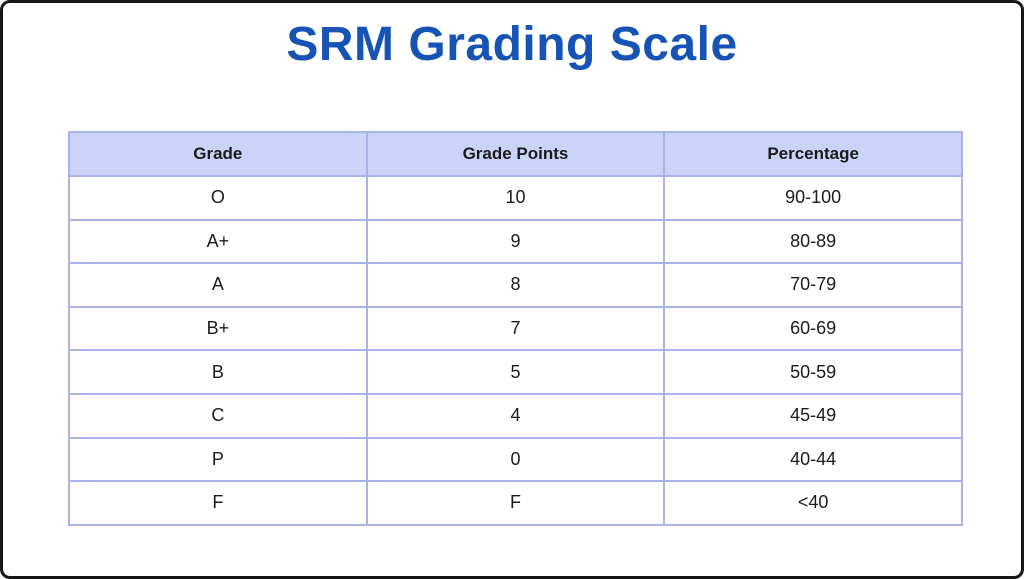  I want to click on table-row: O 10 90-100, so click(515, 198).